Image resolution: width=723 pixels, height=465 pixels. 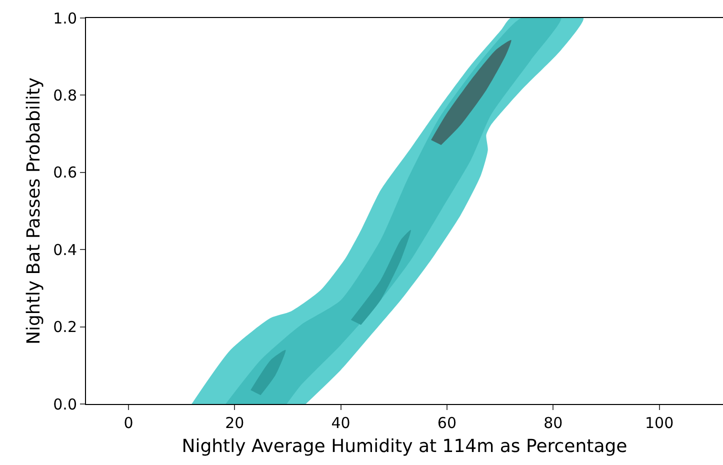 I want to click on y-tick-label: 1.0, so click(x=65, y=18).